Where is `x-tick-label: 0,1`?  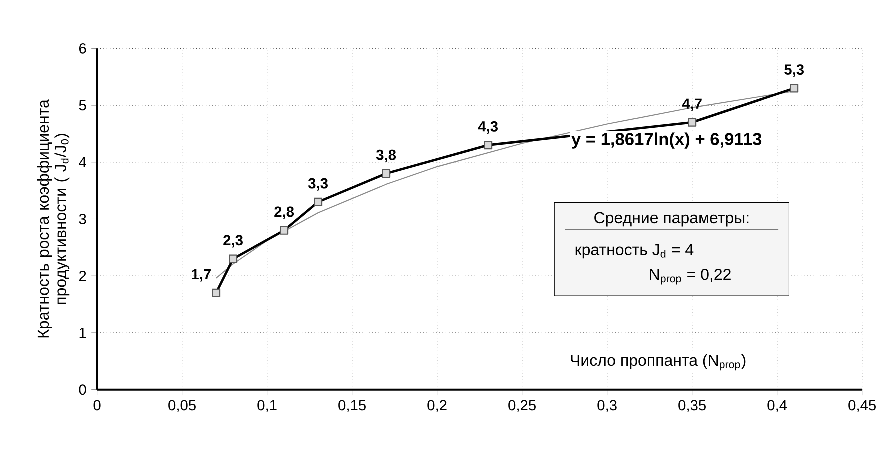 x-tick-label: 0,1 is located at coordinates (267, 406).